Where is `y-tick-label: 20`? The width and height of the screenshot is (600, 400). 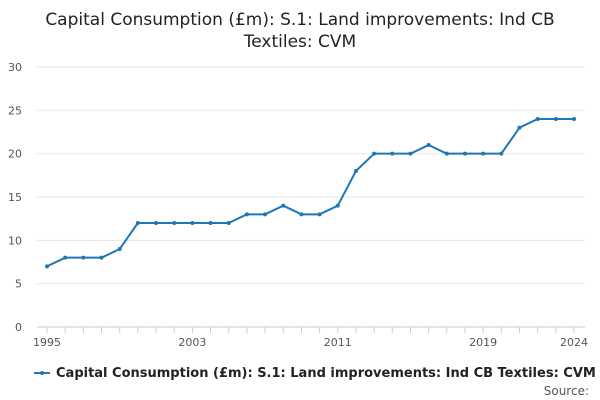
y-tick-label: 20 is located at coordinates (15, 154).